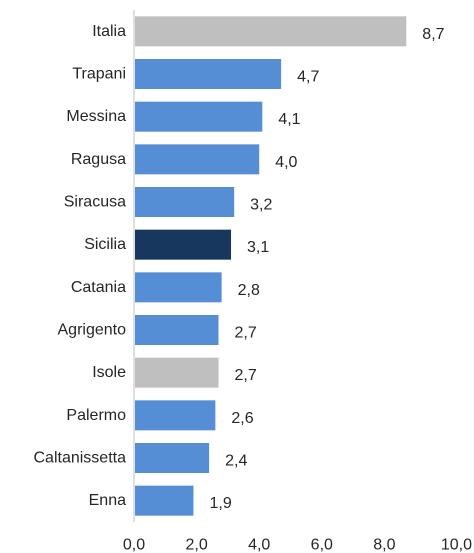  I want to click on bar-siracusa, so click(185, 202).